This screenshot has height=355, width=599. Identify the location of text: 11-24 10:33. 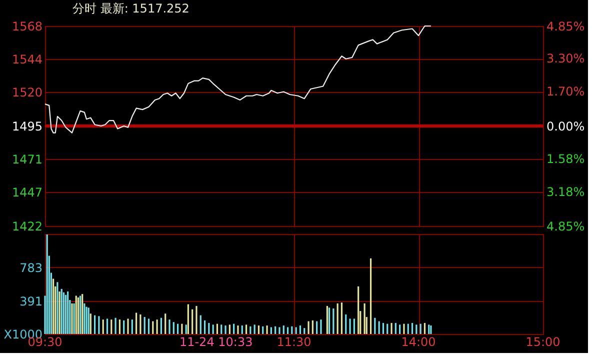
(216, 342).